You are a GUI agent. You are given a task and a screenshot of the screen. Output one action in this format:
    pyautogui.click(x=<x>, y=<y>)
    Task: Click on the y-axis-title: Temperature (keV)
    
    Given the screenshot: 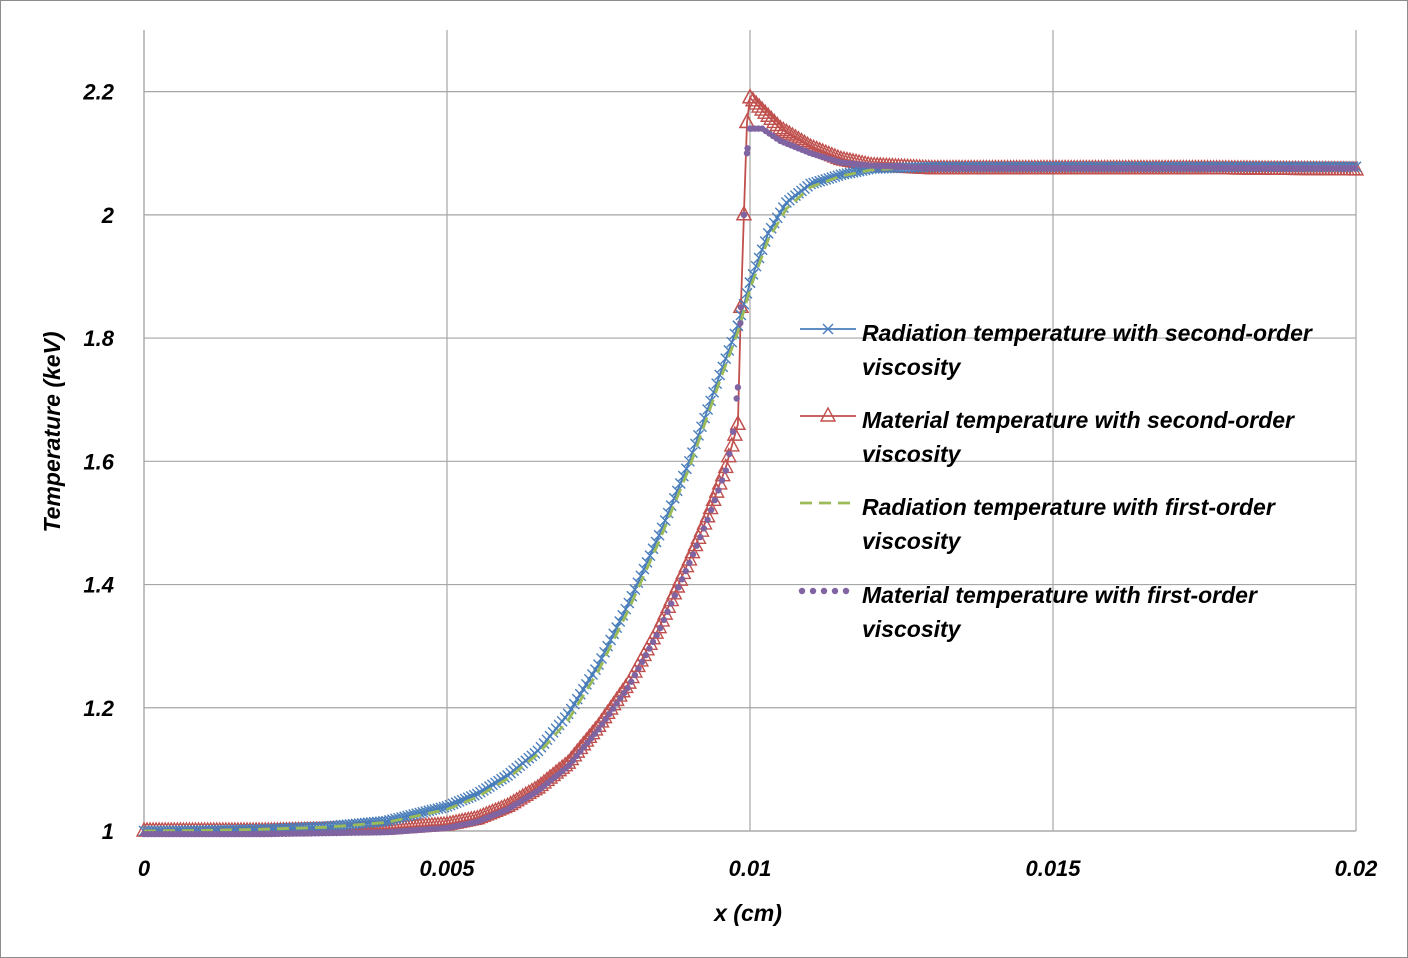 What is the action you would take?
    pyautogui.click(x=52, y=431)
    